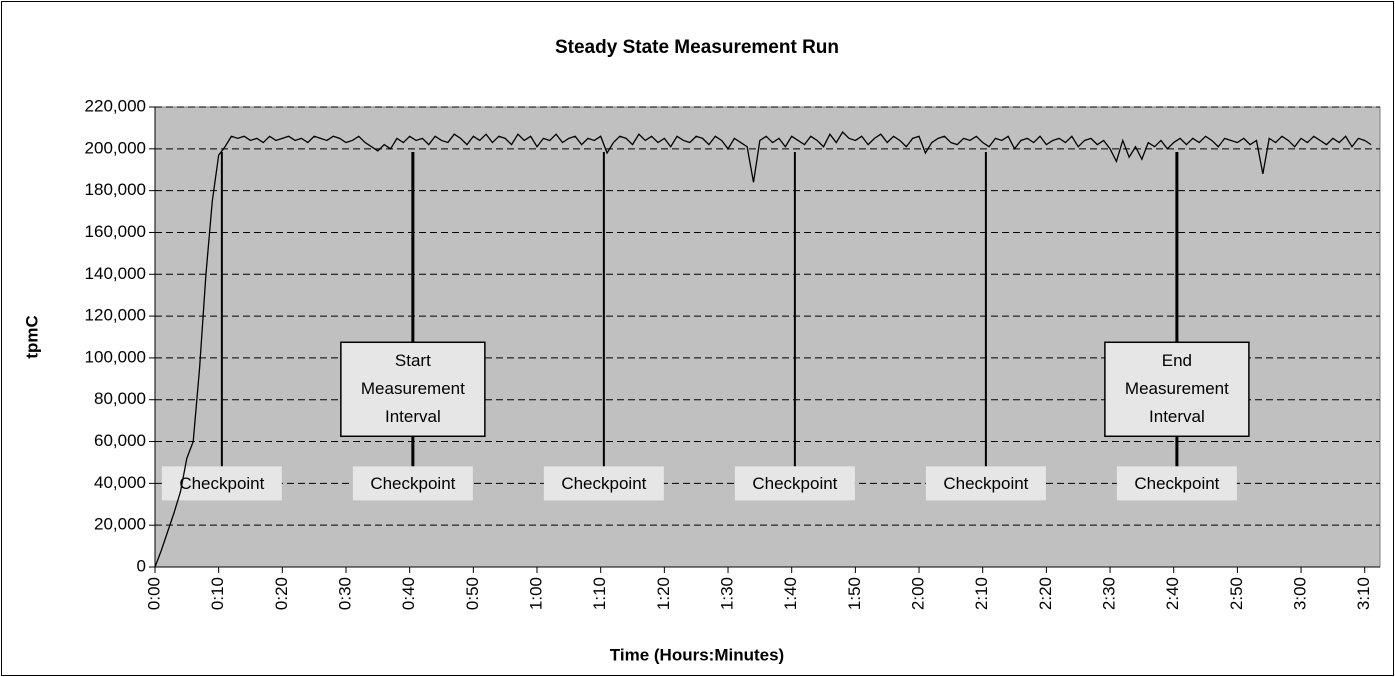  Describe the element at coordinates (344, 593) in the screenshot. I see `x-tick-label: 0:30` at that location.